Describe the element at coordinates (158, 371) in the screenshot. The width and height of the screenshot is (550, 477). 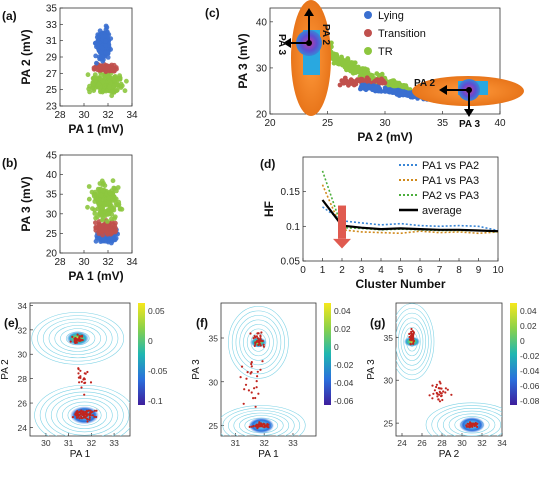
I see `colorbar-tick-label: -0.05` at that location.